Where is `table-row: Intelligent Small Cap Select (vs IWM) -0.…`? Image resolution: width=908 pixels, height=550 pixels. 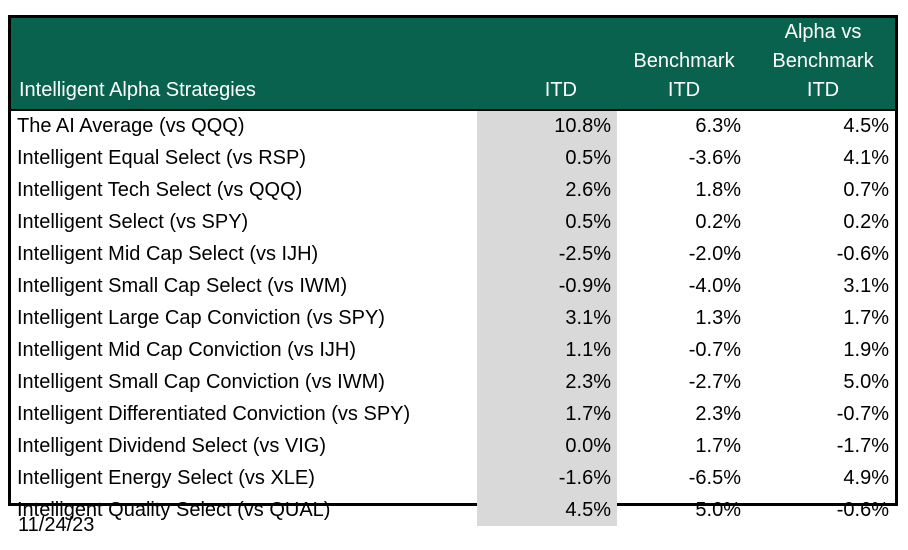
table-row: Intelligent Small Cap Select (vs IWM) -0.… is located at coordinates (453, 286).